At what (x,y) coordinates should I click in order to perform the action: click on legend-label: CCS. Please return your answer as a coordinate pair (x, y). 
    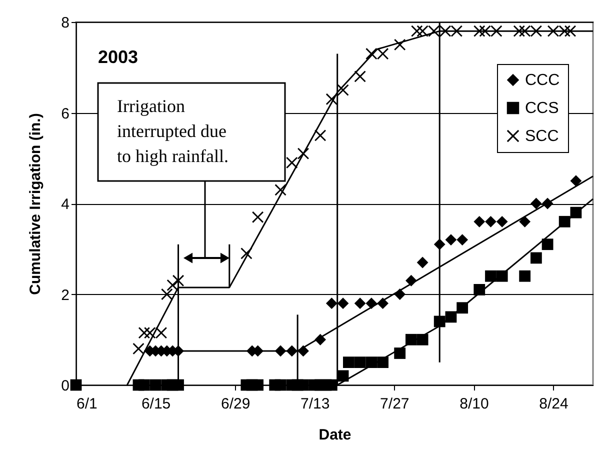
    Looking at the image, I should click on (542, 108).